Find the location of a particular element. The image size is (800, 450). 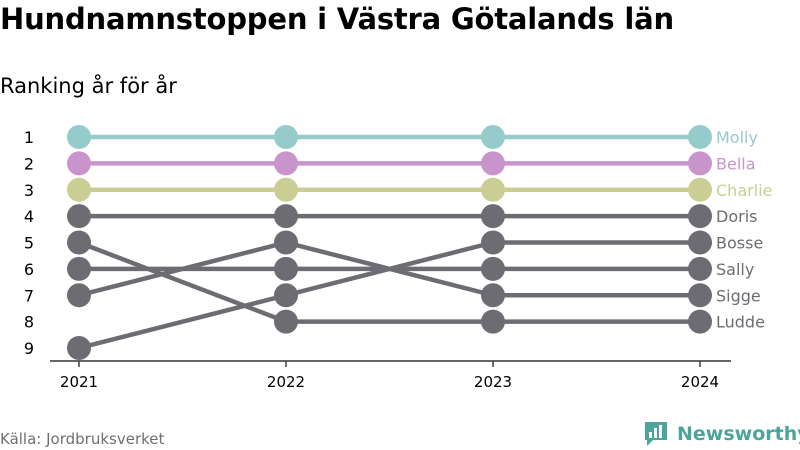

x-tick-label-2021: 2021 is located at coordinates (79, 382).